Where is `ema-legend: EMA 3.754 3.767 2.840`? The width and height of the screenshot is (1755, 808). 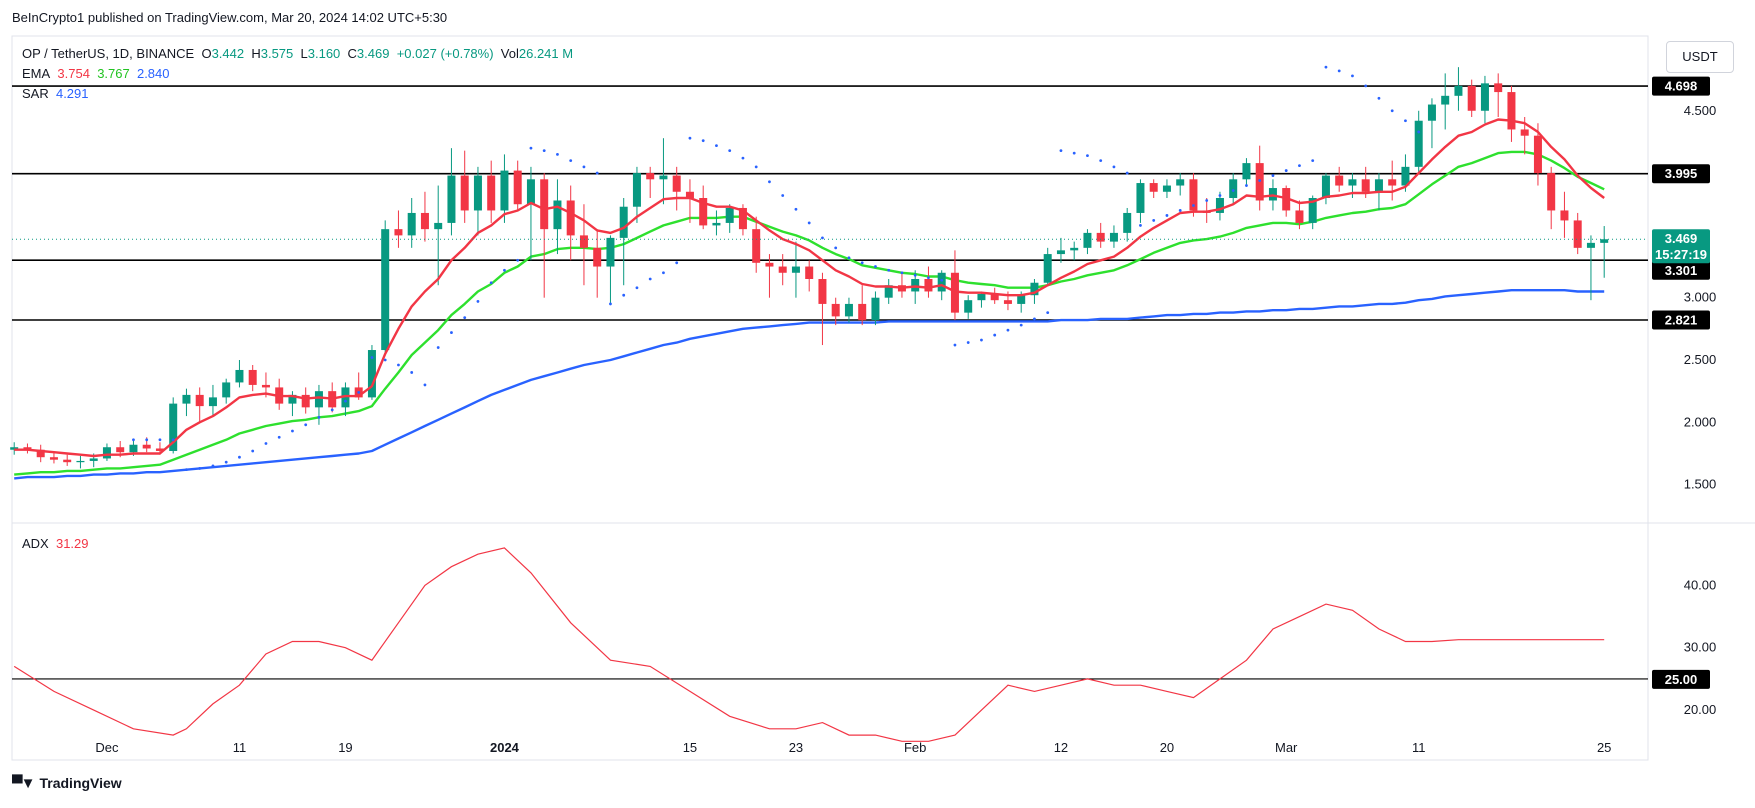
ema-legend: EMA 3.754 3.767 2.840 is located at coordinates (96, 73).